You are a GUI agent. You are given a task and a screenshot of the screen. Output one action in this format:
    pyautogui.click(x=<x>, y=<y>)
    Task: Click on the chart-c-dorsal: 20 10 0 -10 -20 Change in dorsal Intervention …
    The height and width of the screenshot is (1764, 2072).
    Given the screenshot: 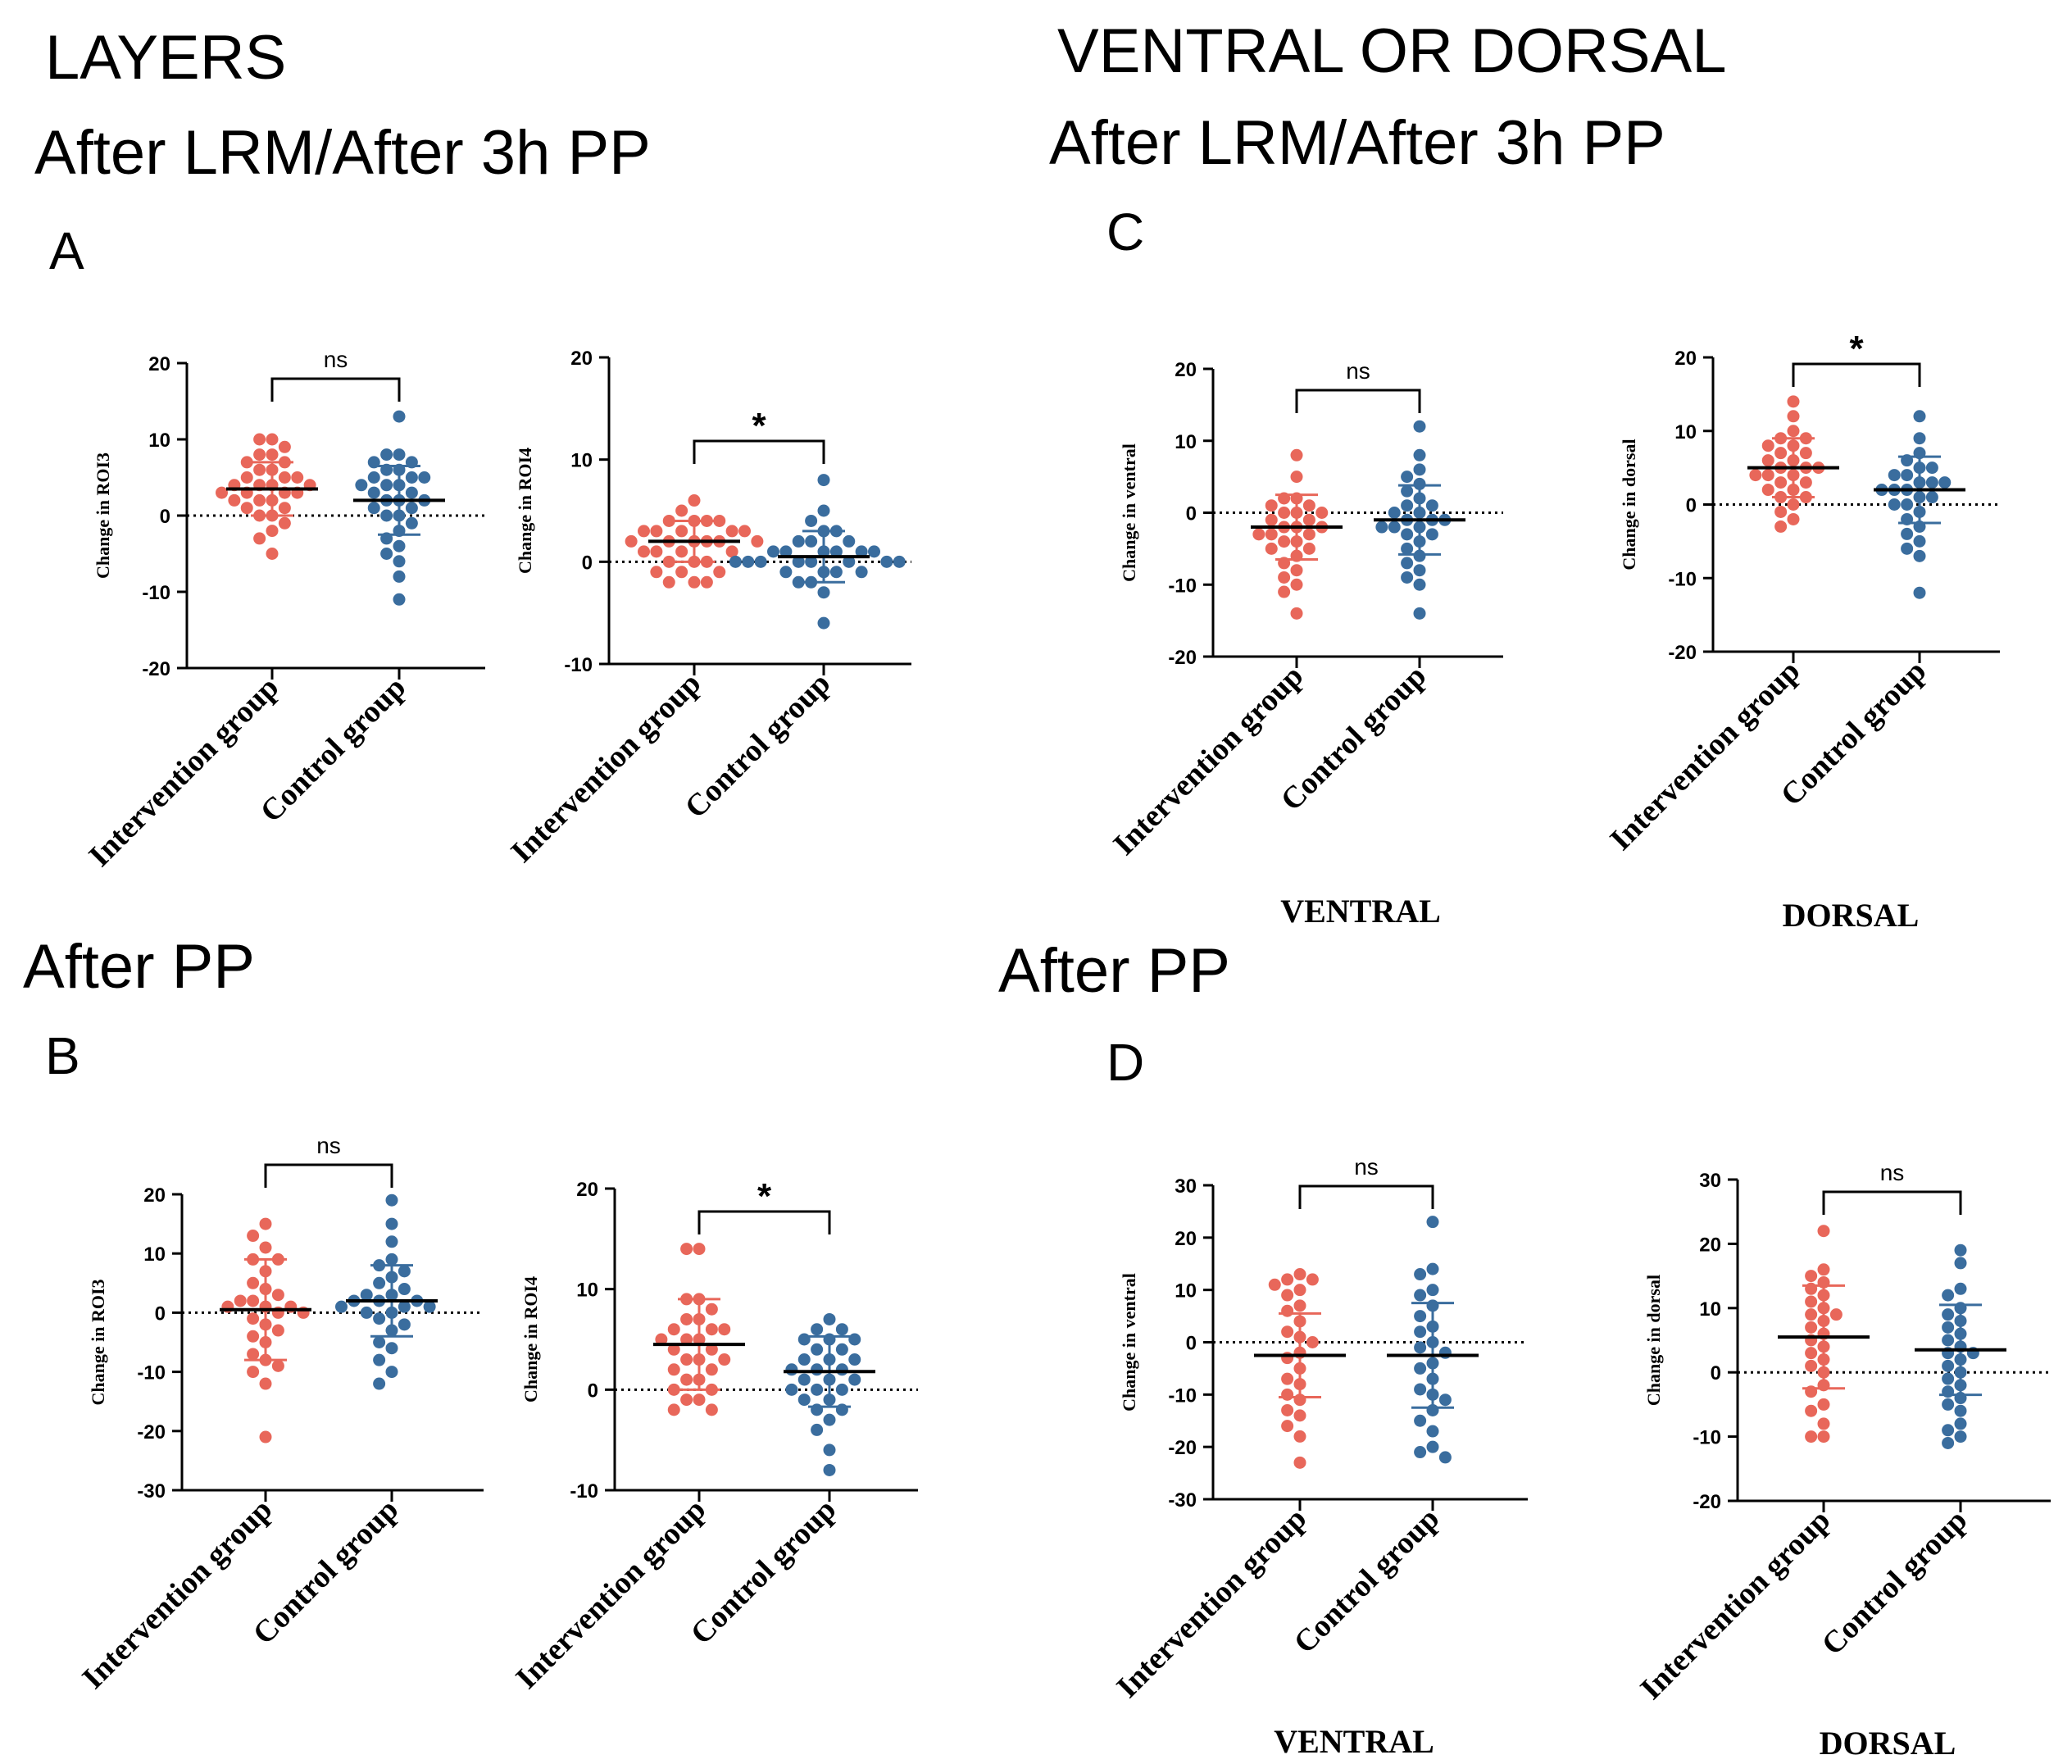 What is the action you would take?
    pyautogui.click(x=1801, y=593)
    